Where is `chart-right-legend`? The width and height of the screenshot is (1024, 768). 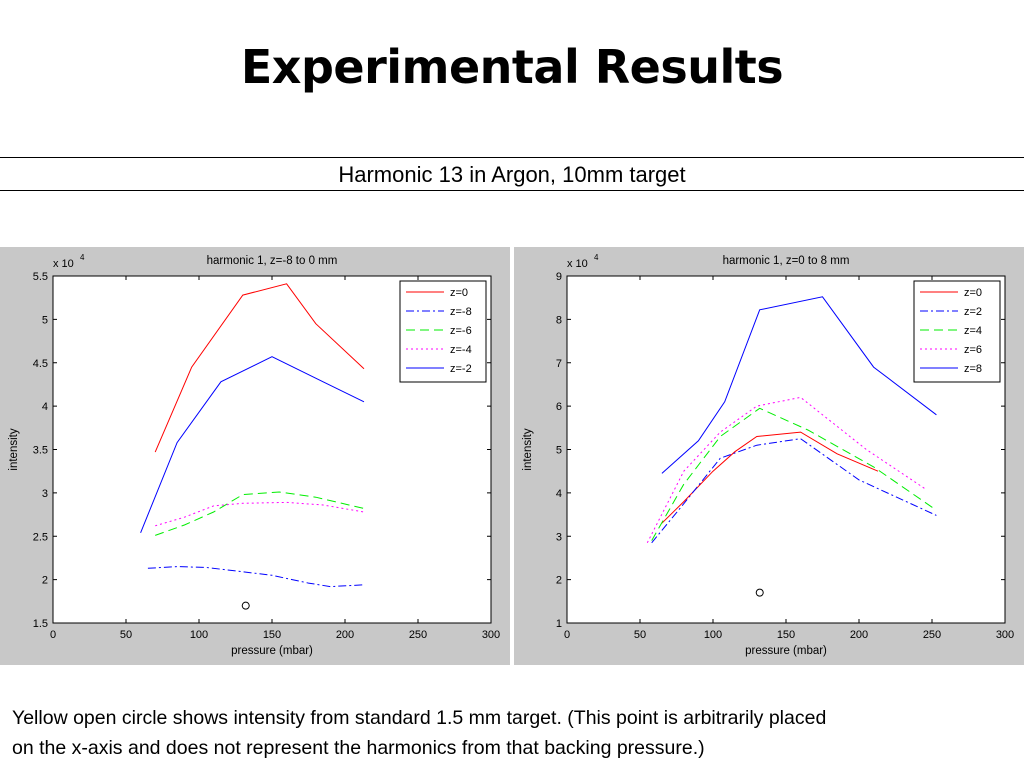 chart-right-legend is located at coordinates (957, 331).